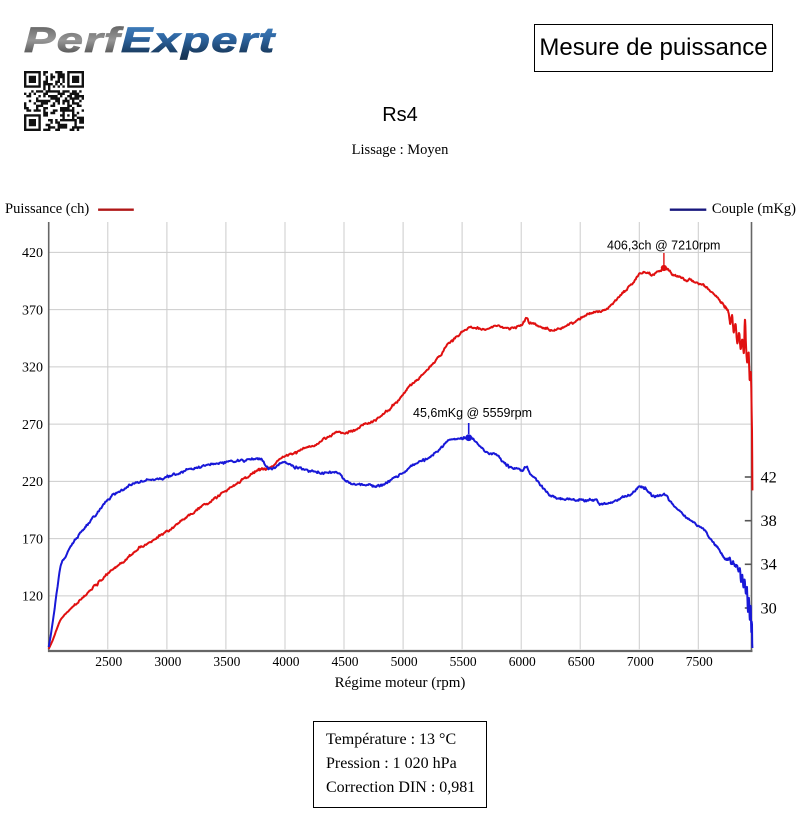  I want to click on svg-text: 6500, so click(581, 661).